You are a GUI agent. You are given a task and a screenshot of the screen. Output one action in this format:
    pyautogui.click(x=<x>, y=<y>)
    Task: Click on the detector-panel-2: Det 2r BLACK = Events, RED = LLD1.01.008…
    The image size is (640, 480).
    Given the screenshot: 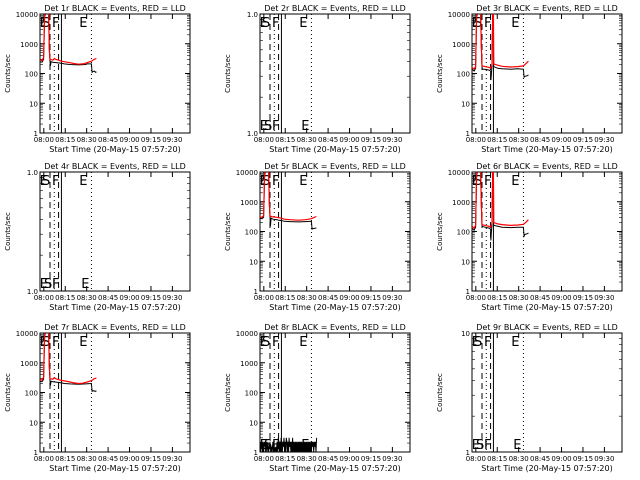 What is the action you would take?
    pyautogui.click(x=317, y=79)
    